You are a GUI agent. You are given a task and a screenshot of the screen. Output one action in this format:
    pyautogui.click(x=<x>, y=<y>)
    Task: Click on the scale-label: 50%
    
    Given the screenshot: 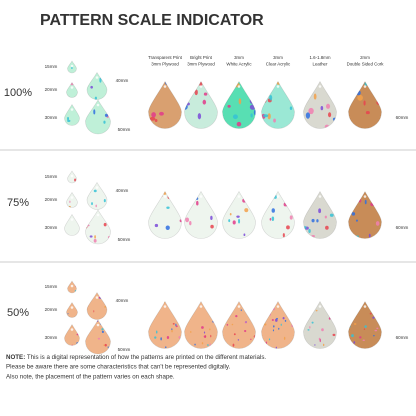 What is the action you would take?
    pyautogui.click(x=18, y=313)
    